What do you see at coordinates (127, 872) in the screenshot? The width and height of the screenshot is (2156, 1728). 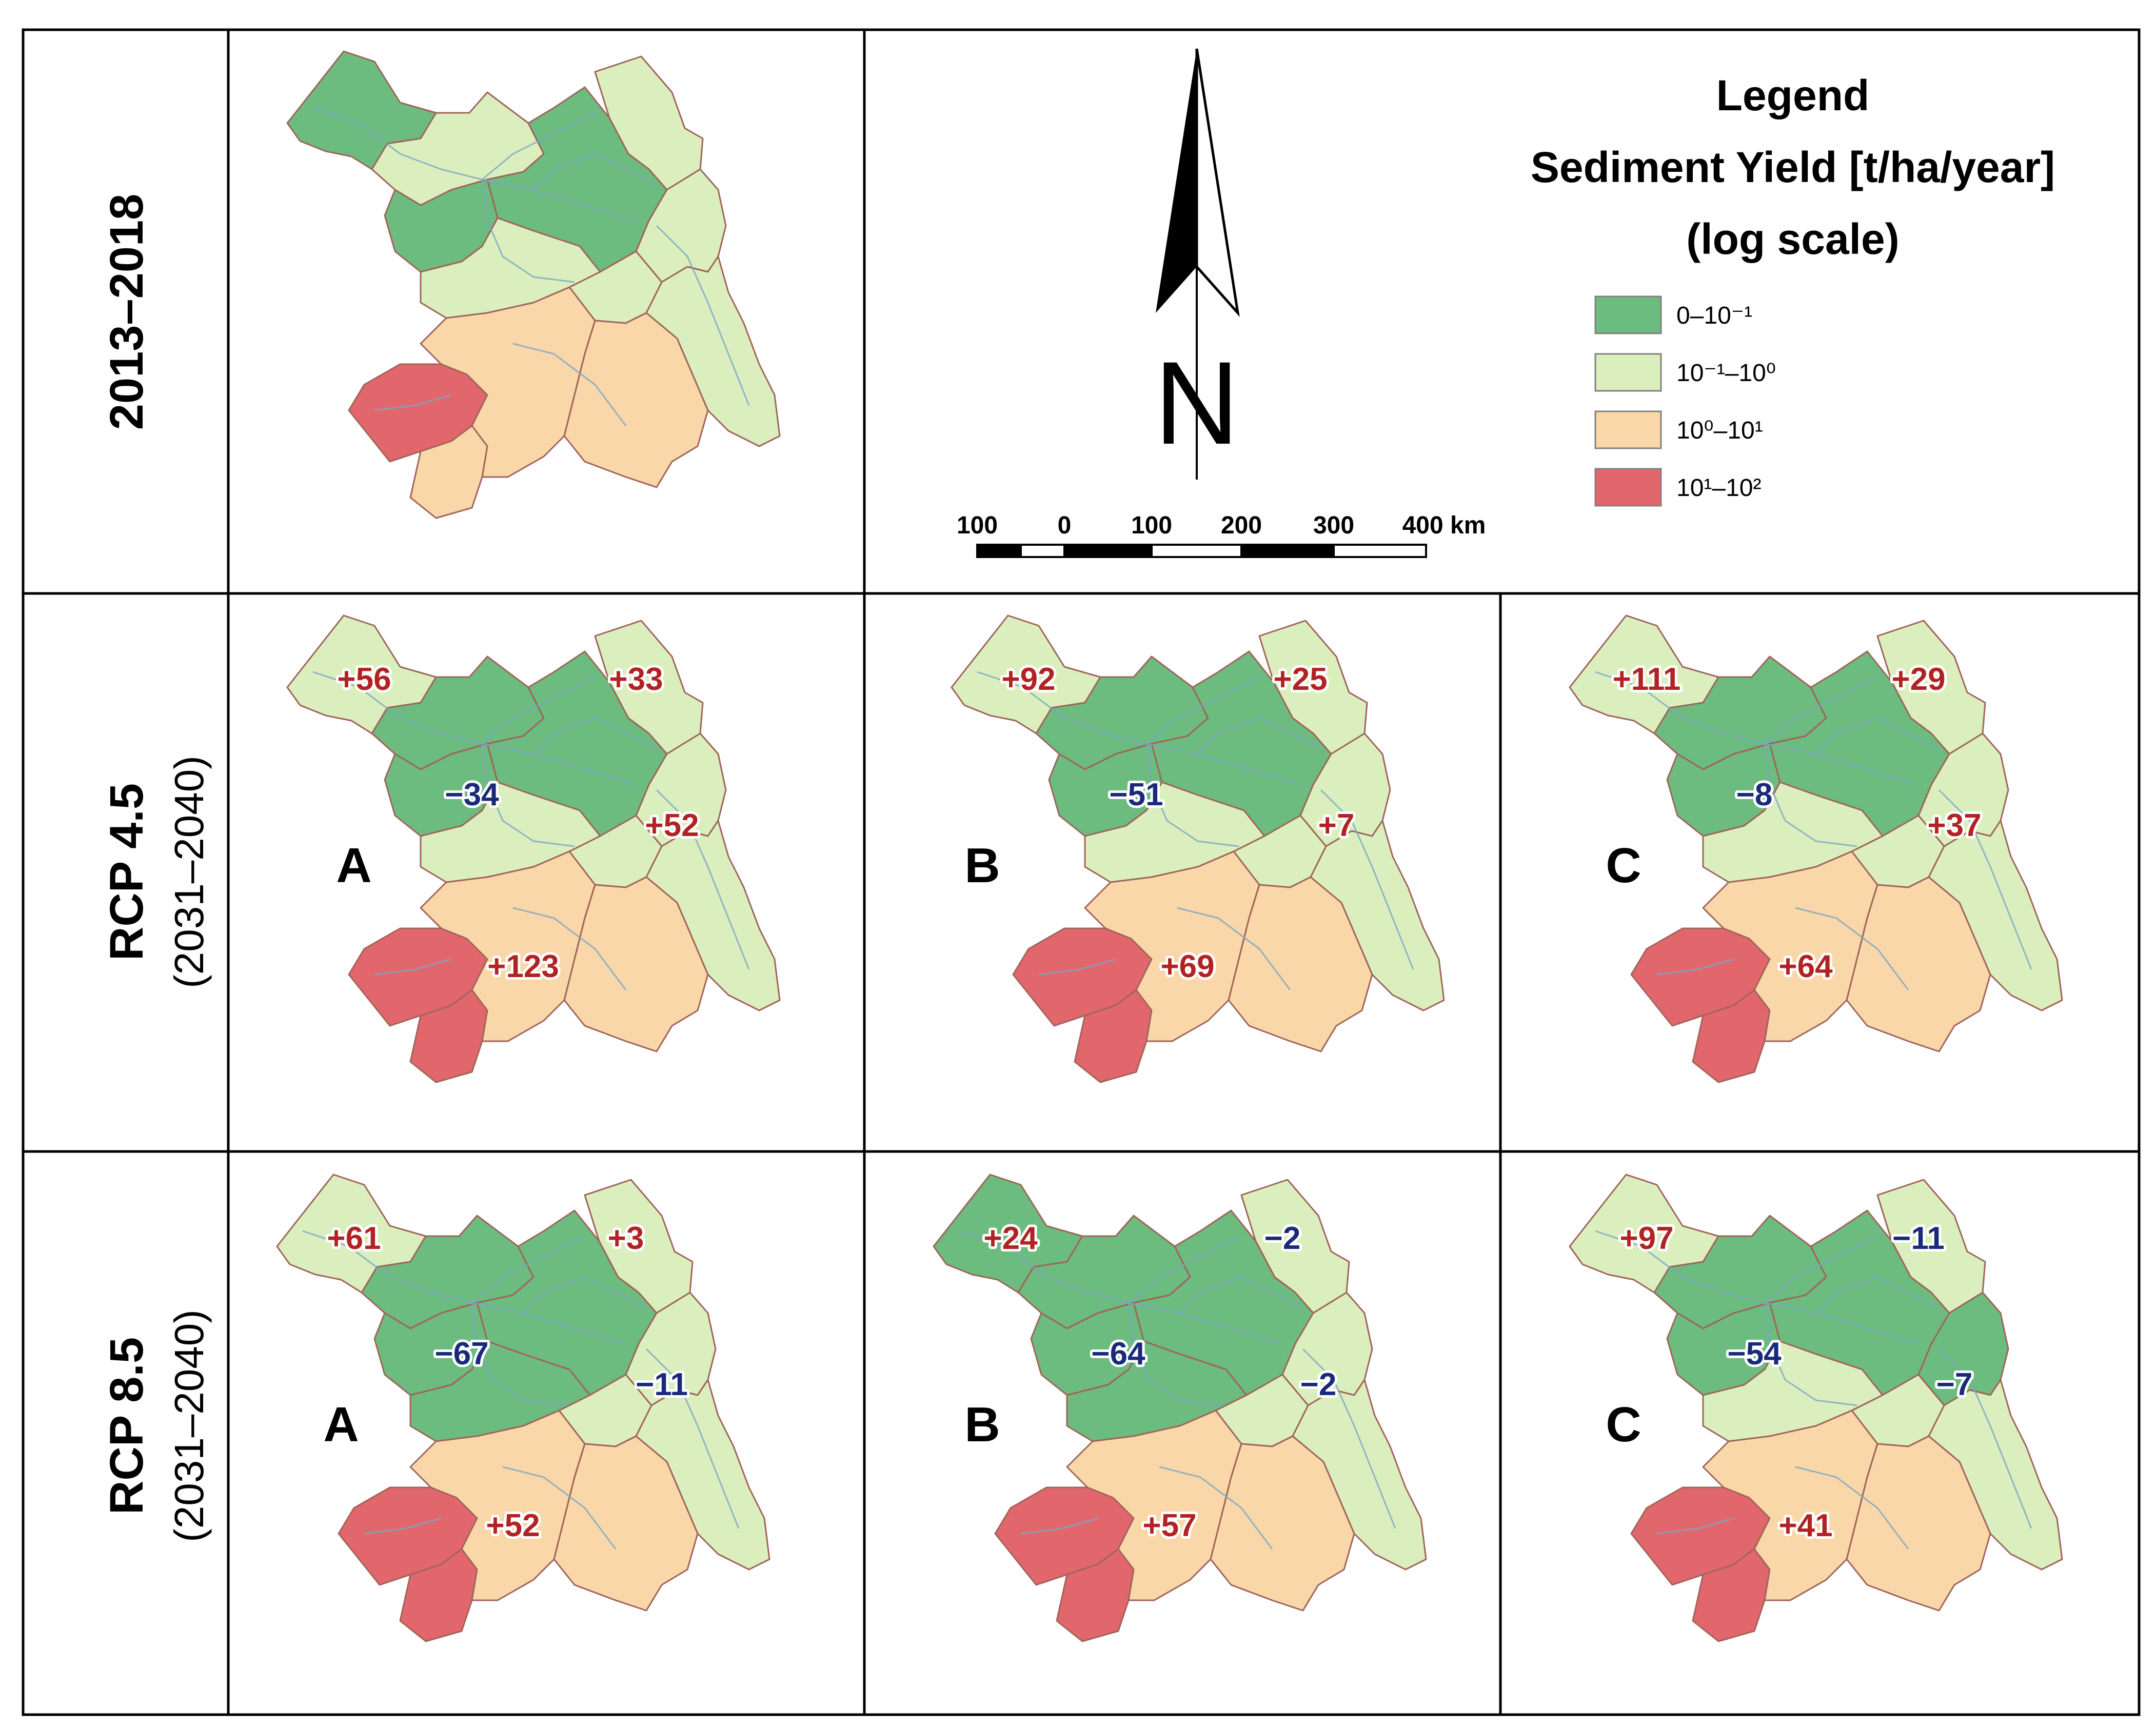 I see `row-label-rcp45-title: RCP 4.5` at bounding box center [127, 872].